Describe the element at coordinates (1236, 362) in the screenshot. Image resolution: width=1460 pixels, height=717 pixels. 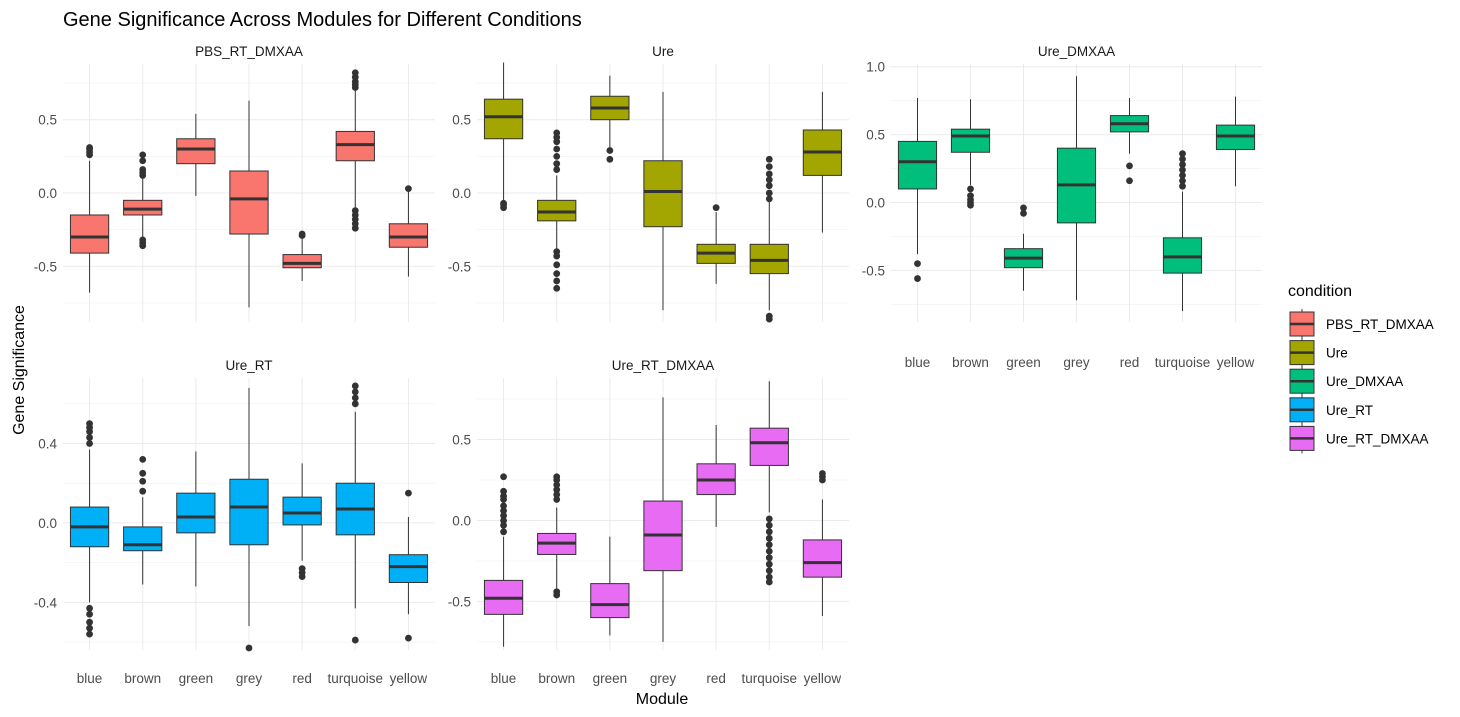
I see `x-tick-label: yellow` at that location.